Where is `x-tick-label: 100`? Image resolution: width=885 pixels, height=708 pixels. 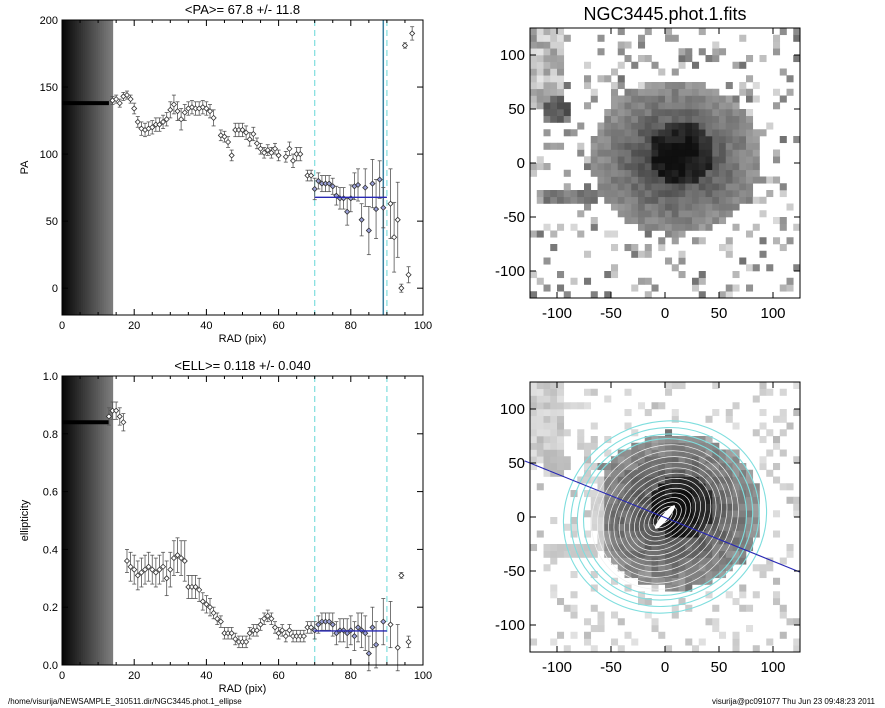 x-tick-label: 100 is located at coordinates (423, 326).